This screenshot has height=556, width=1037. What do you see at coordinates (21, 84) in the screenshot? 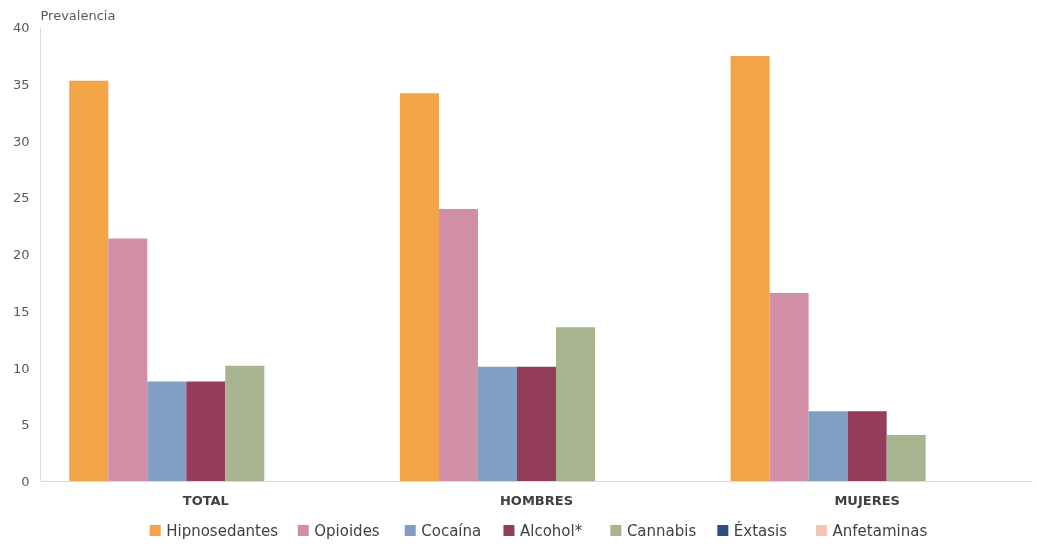
I see `y-tick-label: 35` at bounding box center [21, 84].